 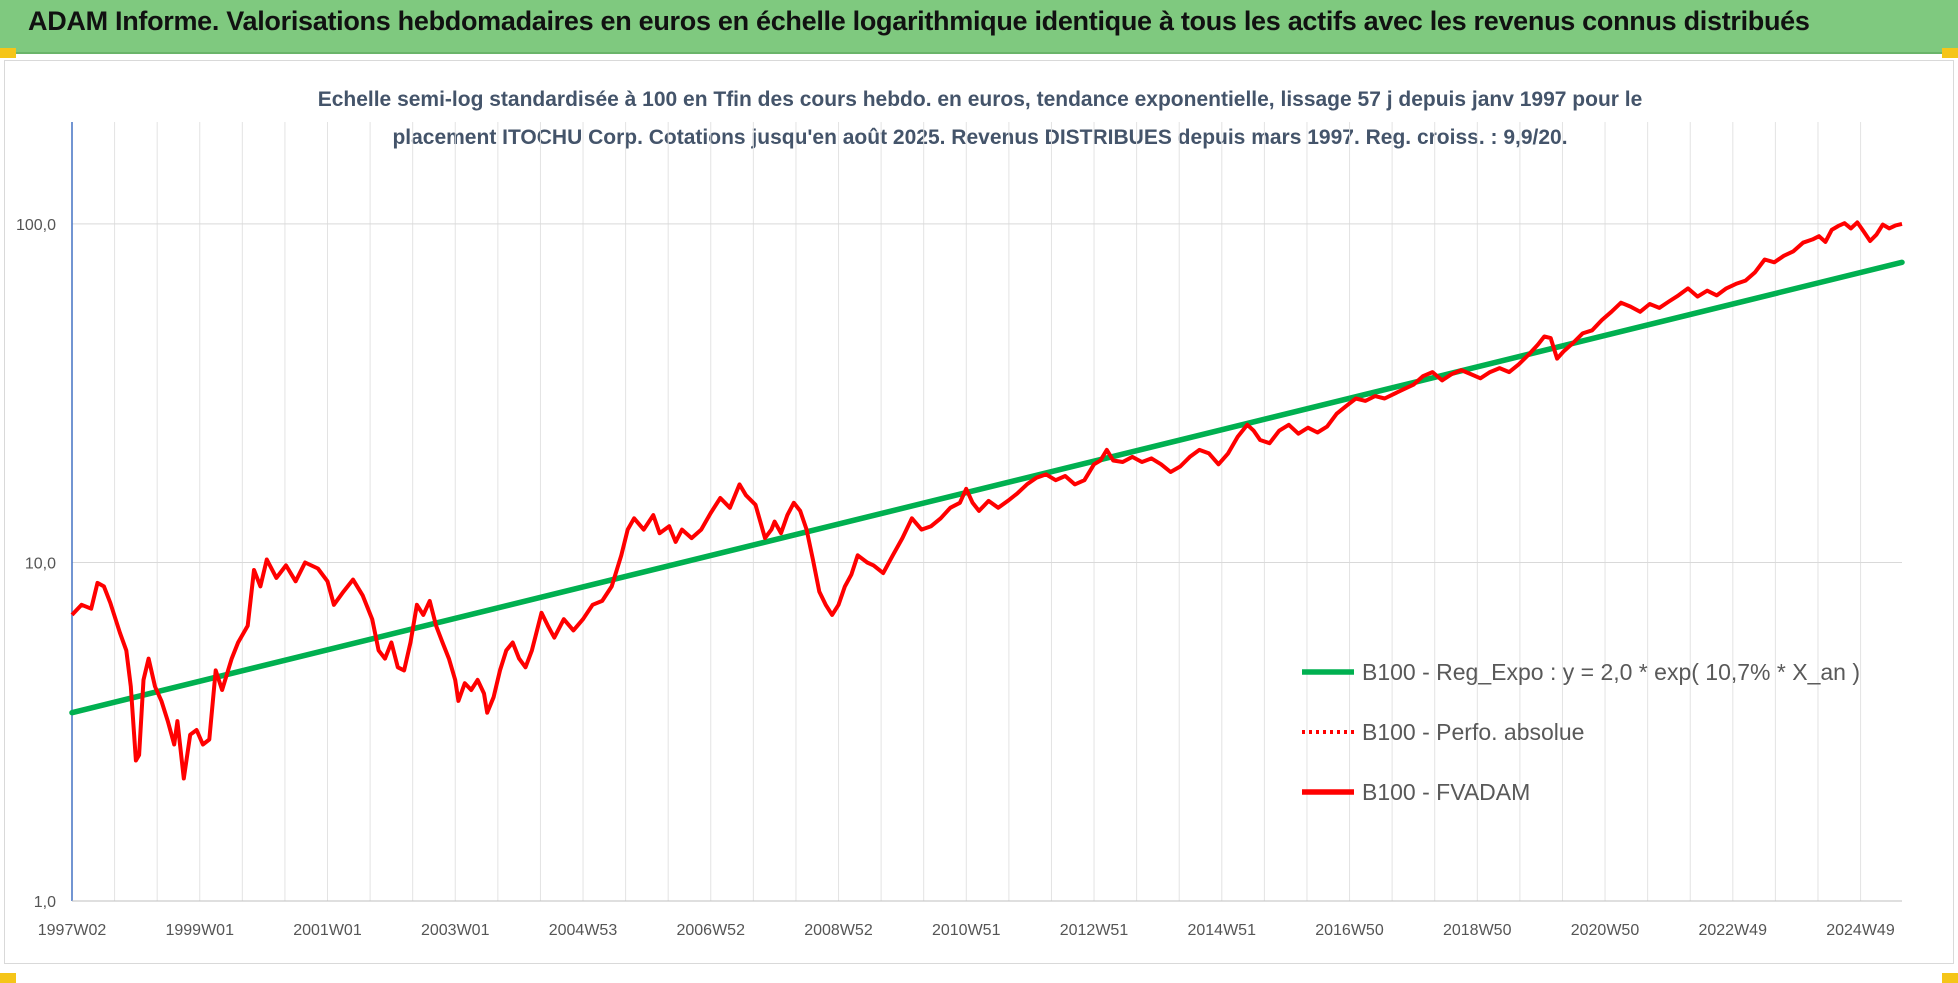 What do you see at coordinates (710, 930) in the screenshot?
I see `x-tick-label: 2006W52` at bounding box center [710, 930].